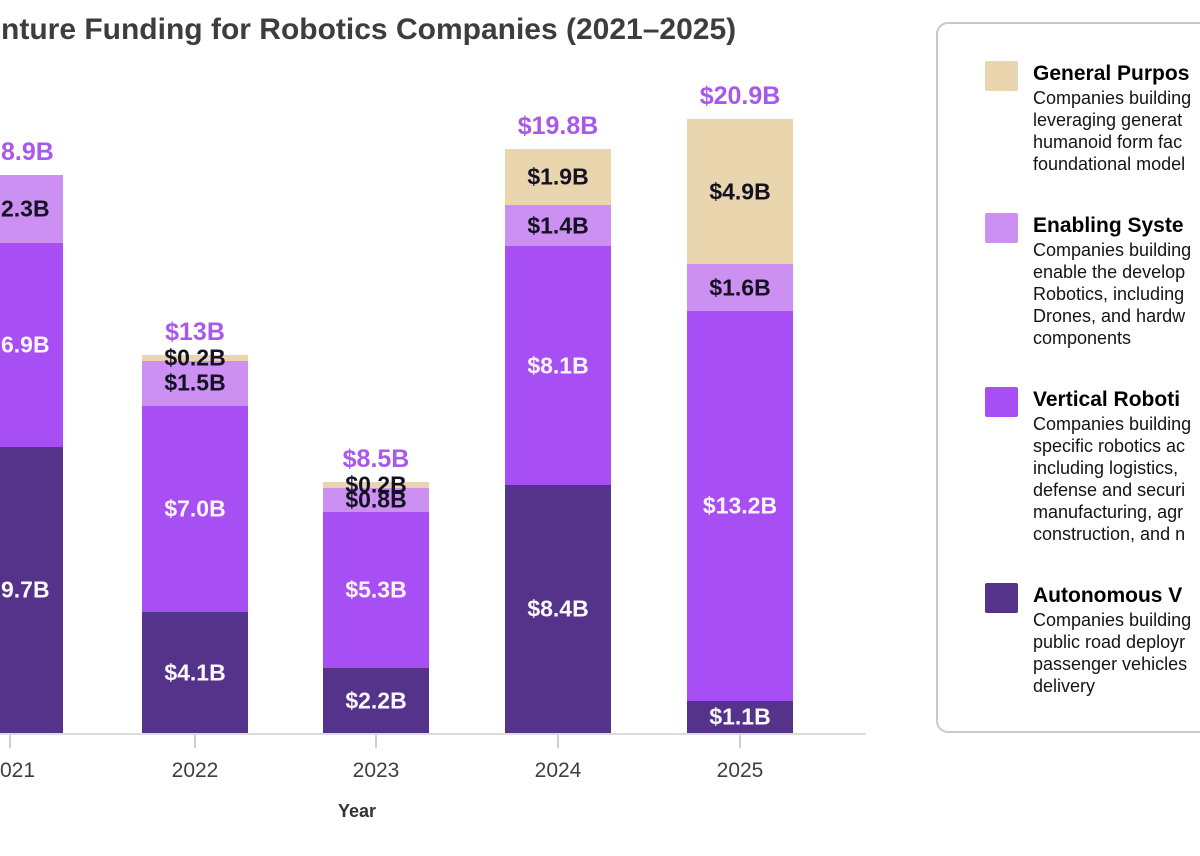  What do you see at coordinates (25, 589) in the screenshot?
I see `segment-value-label: 9.7B` at bounding box center [25, 589].